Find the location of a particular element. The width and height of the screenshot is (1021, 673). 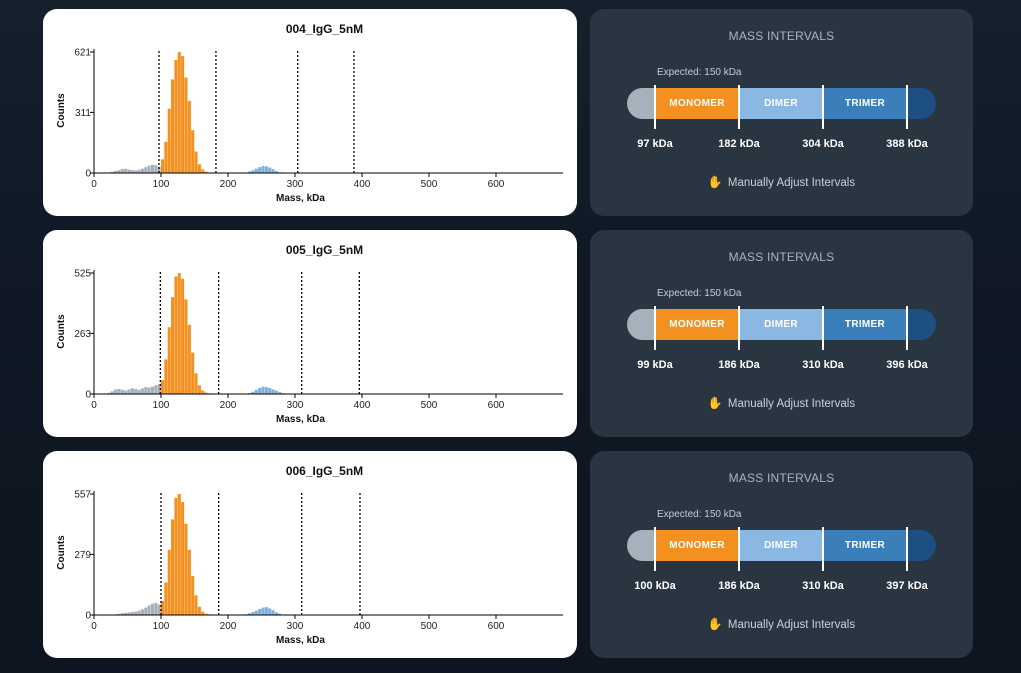

interval-value: 304 kDa is located at coordinates (823, 144).